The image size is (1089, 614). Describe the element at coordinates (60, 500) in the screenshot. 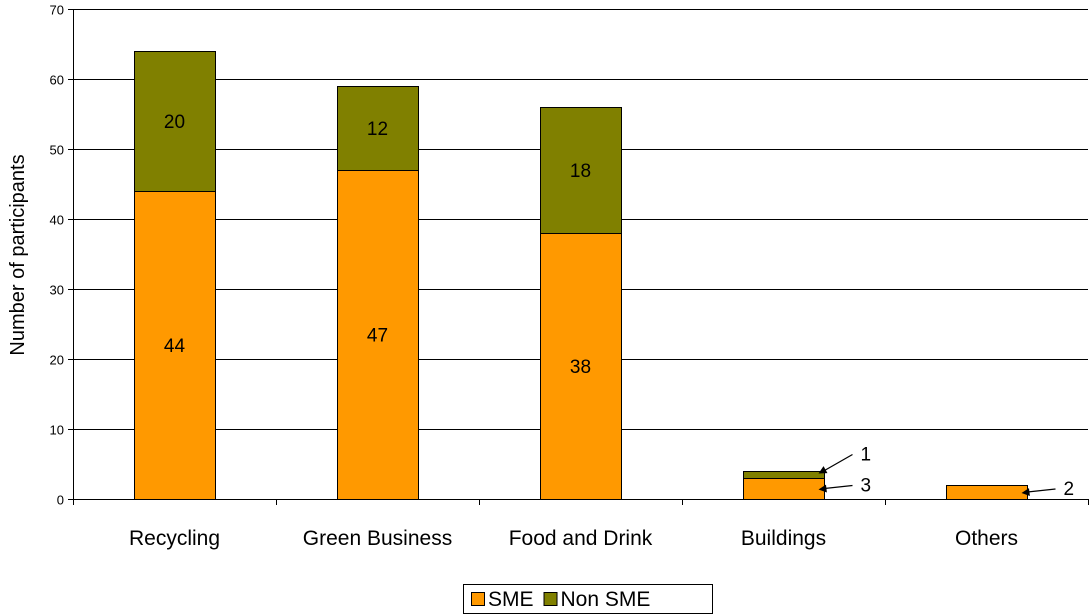

I see `y-tick-label: 0` at that location.